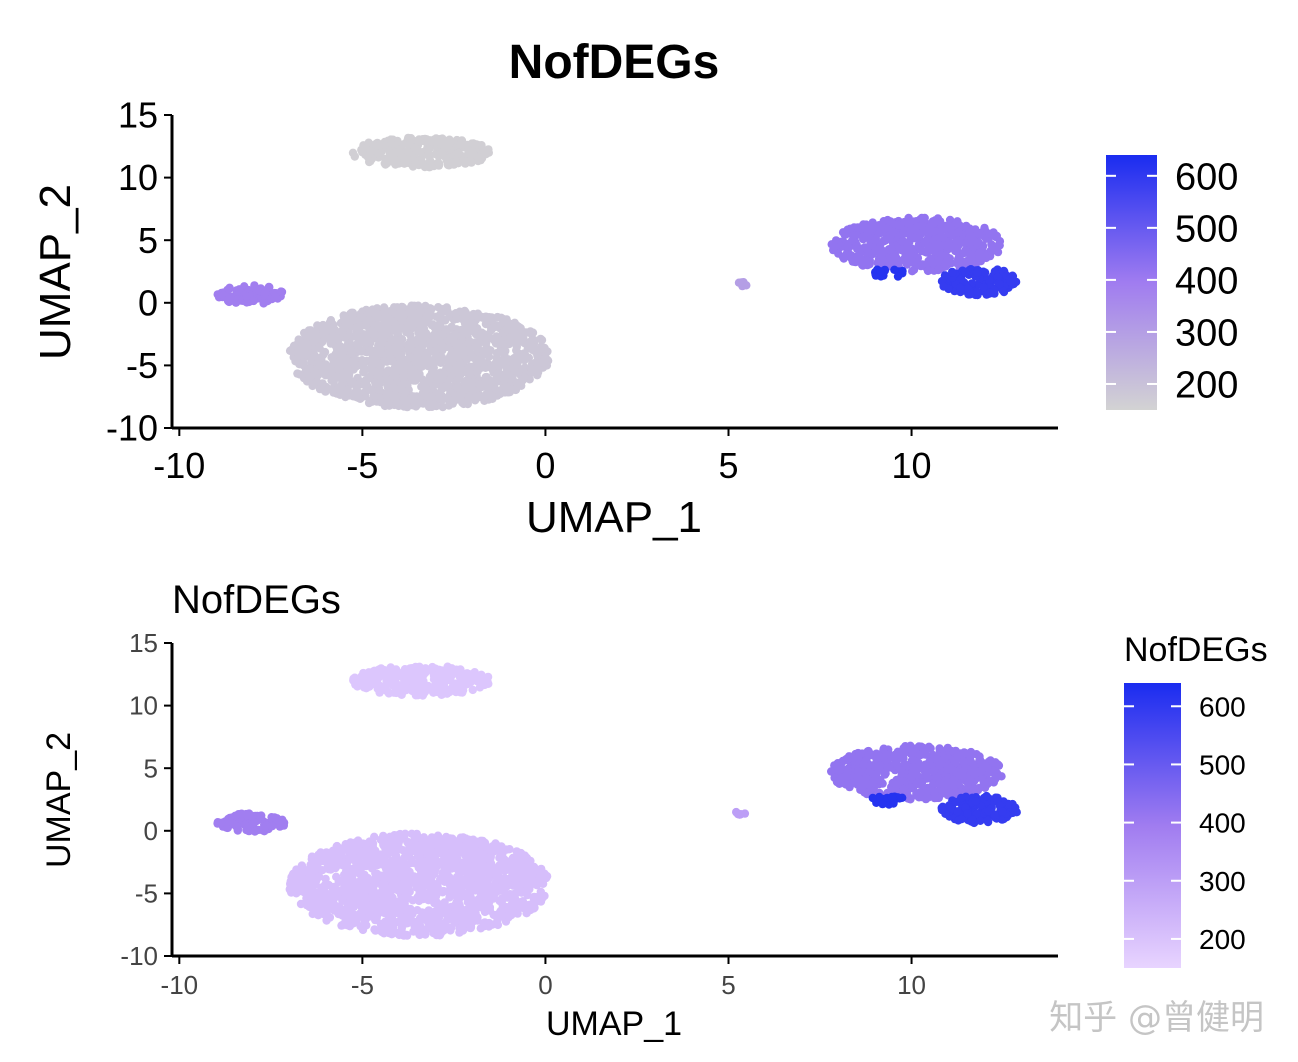 This screenshot has height=1062, width=1298. Describe the element at coordinates (545, 465) in the screenshot. I see `x-tick-label: 0` at that location.